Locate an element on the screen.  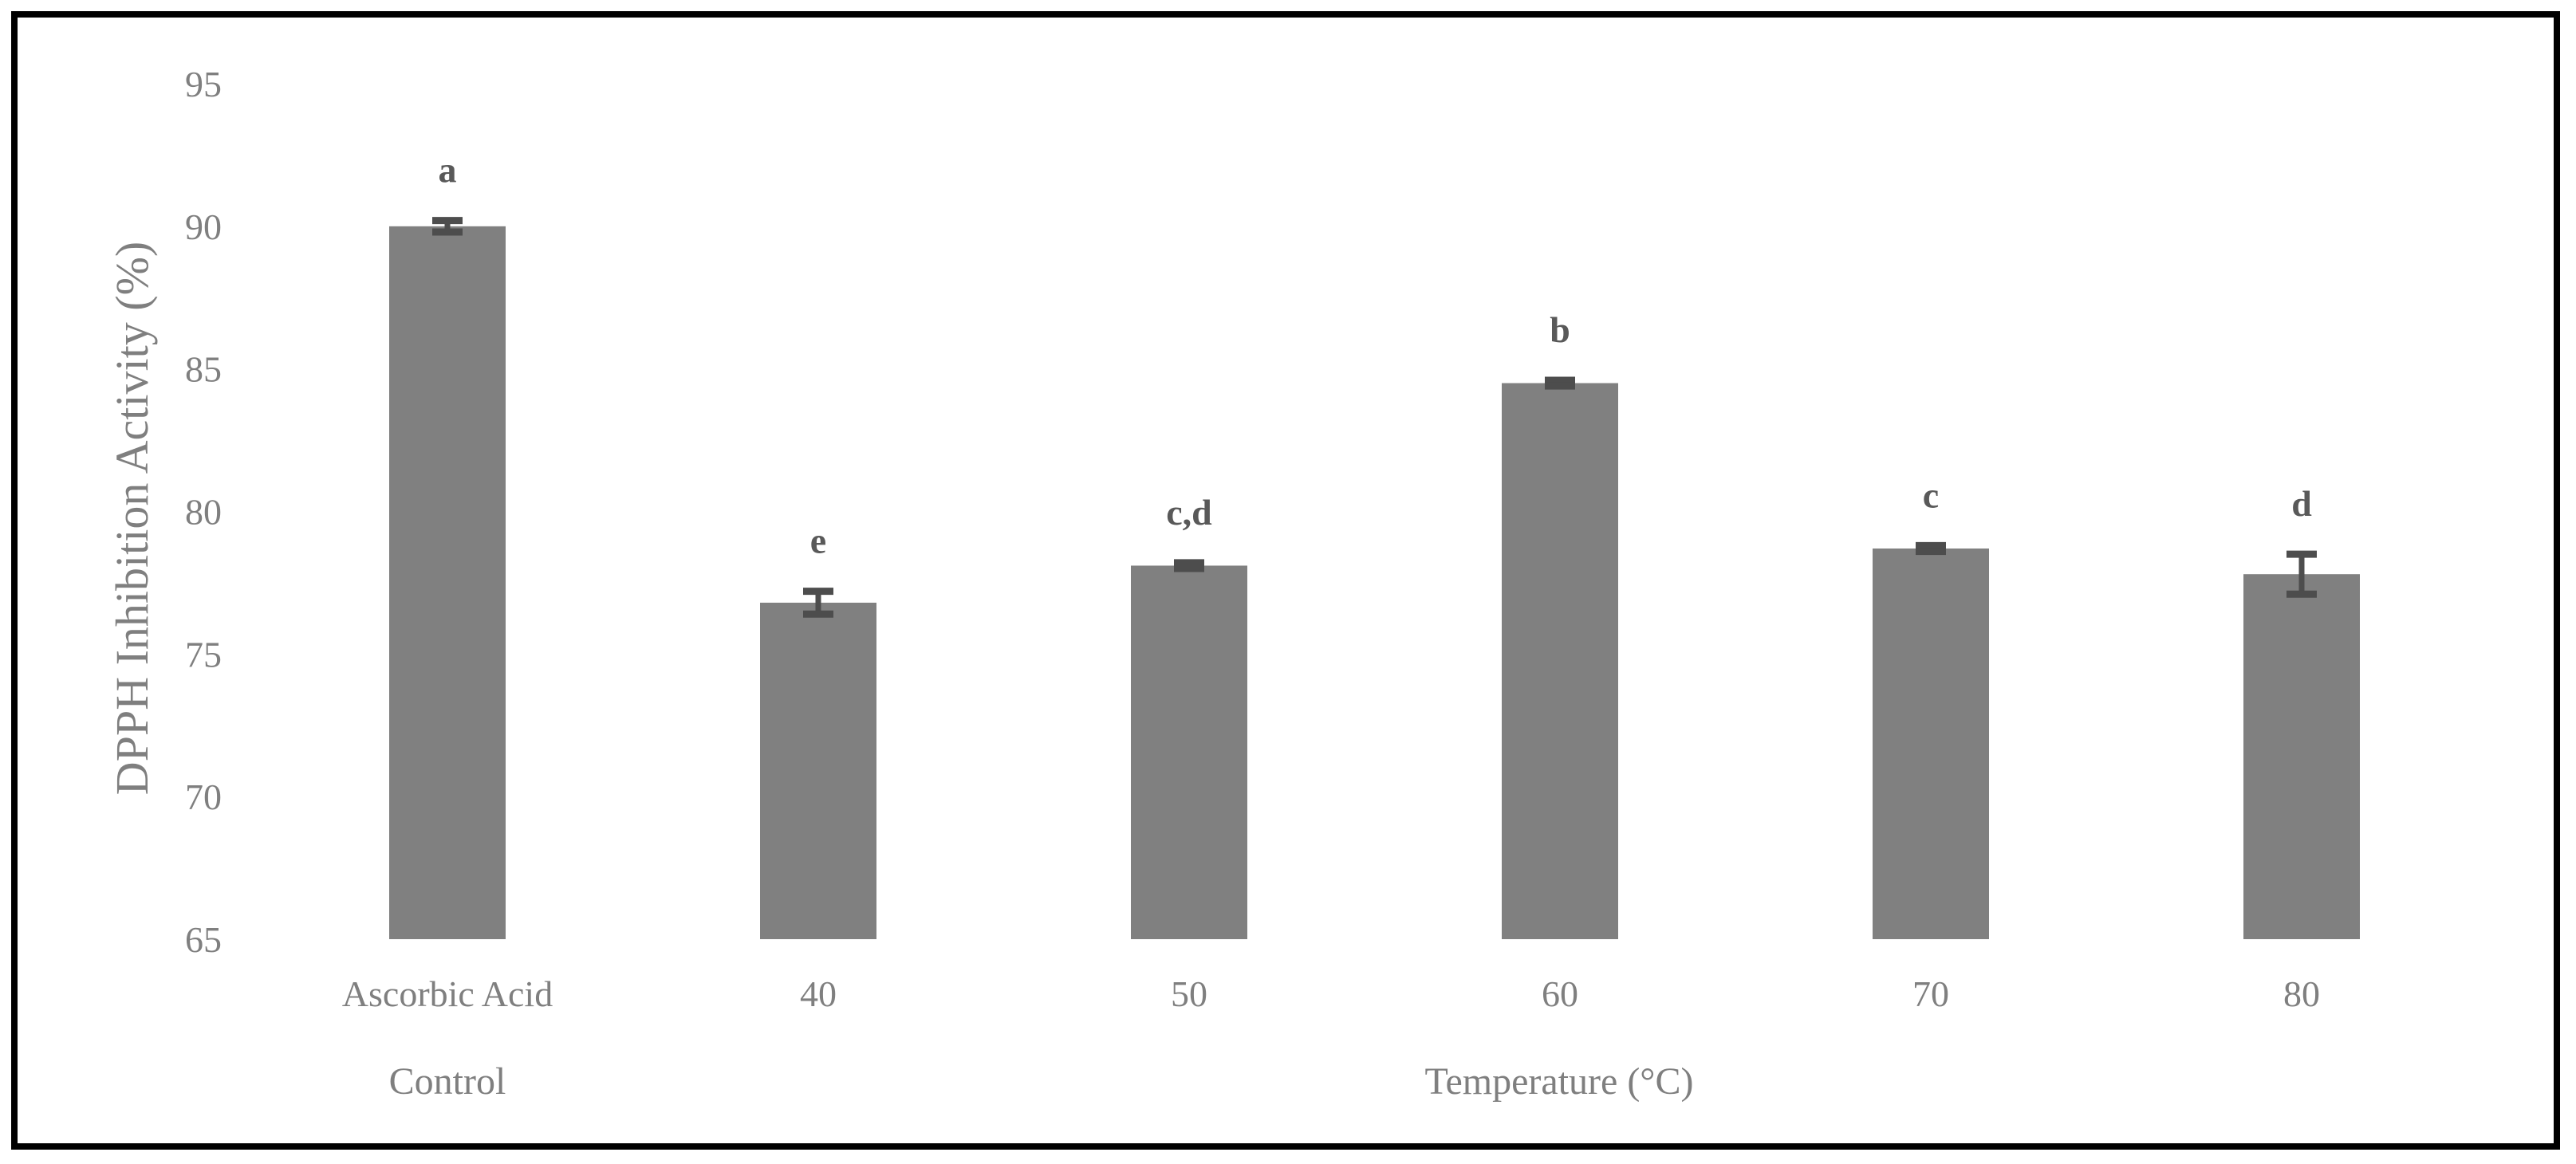
significance-label: c,d is located at coordinates (1189, 512).